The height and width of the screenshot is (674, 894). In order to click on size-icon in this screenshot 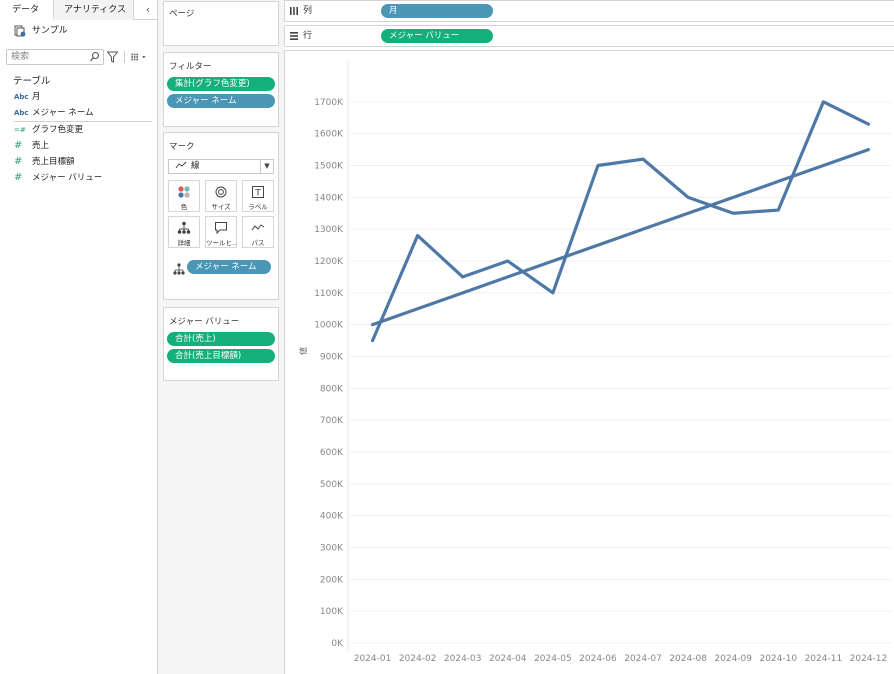, I will do `click(221, 192)`.